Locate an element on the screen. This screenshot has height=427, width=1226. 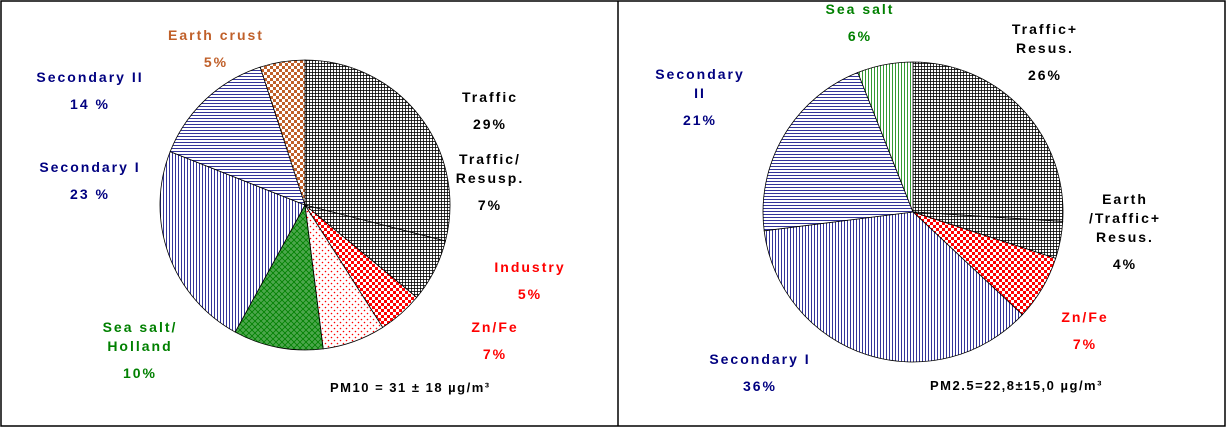
slice-label: Traffic 29% is located at coordinates (490, 110).